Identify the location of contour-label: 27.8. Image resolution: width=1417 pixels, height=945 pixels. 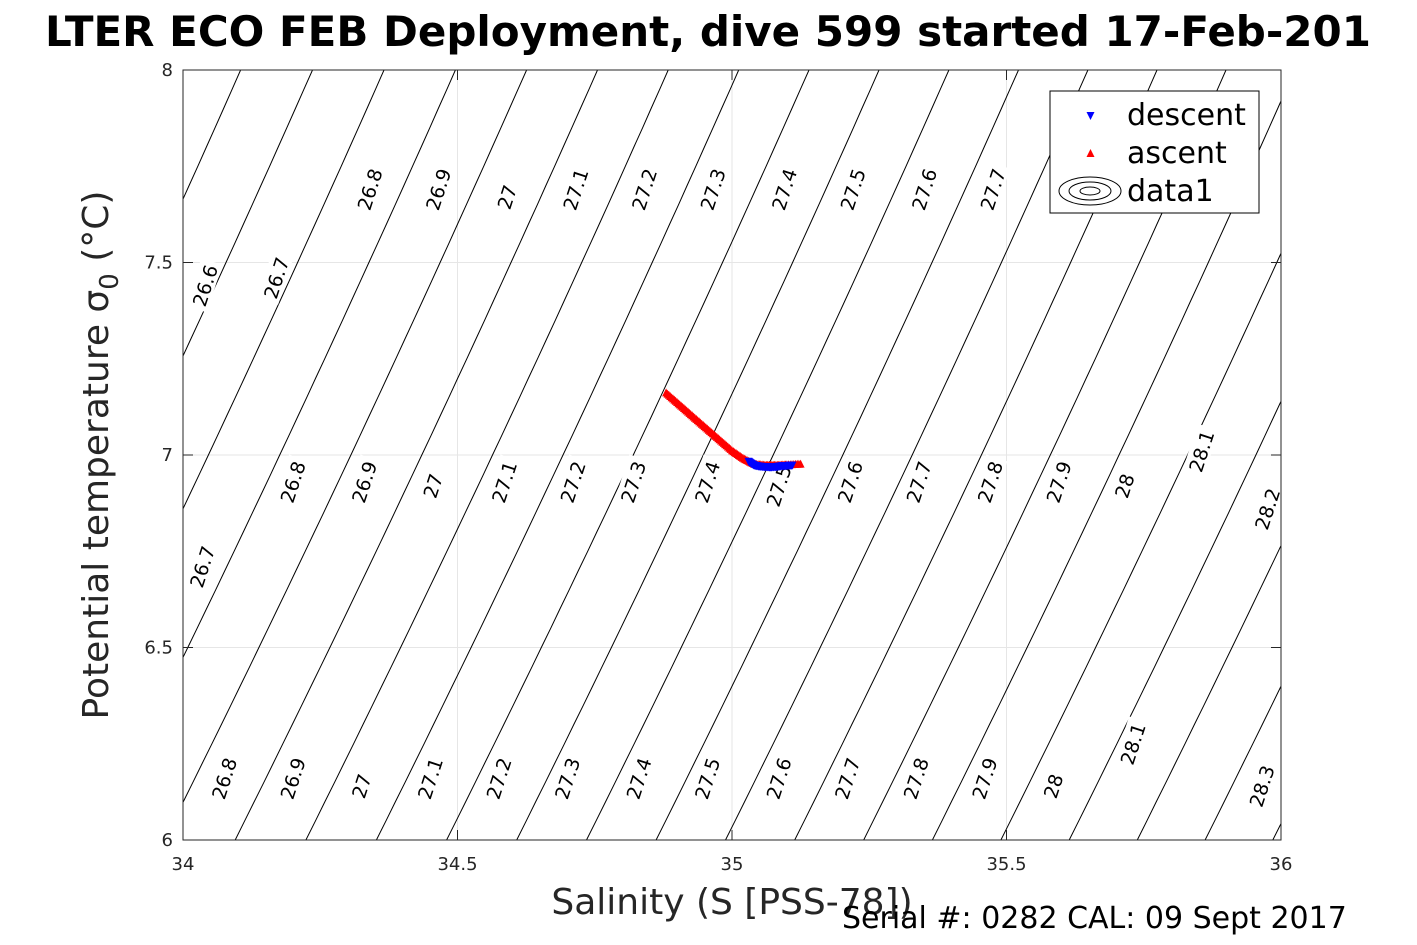
(915, 778).